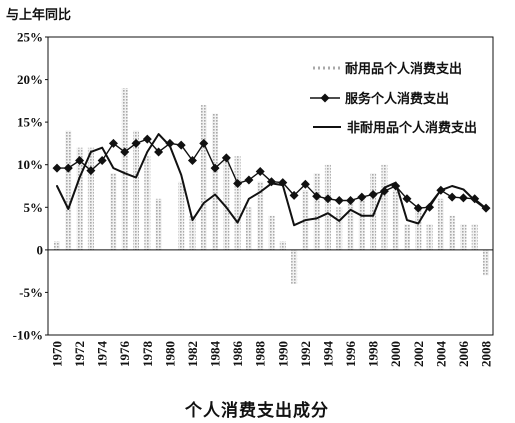 Image resolution: width=515 pixels, height=423 pixels. What do you see at coordinates (192, 354) in the screenshot?
I see `x-tick-label: 1982` at bounding box center [192, 354].